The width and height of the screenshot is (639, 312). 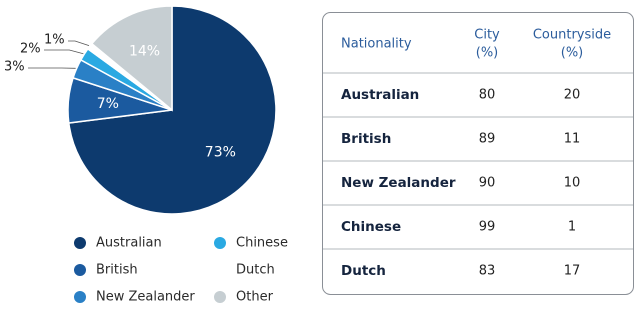 What do you see at coordinates (108, 104) in the screenshot?
I see `slice-label: 7%` at bounding box center [108, 104].